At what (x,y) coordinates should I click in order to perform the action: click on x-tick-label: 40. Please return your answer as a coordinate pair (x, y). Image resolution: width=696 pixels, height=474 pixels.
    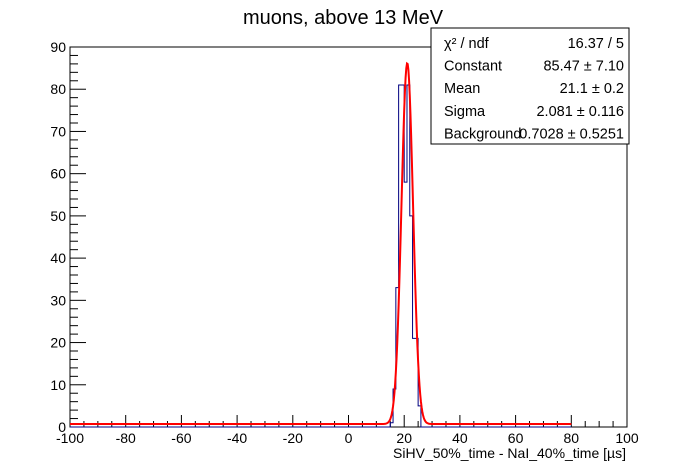
    Looking at the image, I should click on (460, 438).